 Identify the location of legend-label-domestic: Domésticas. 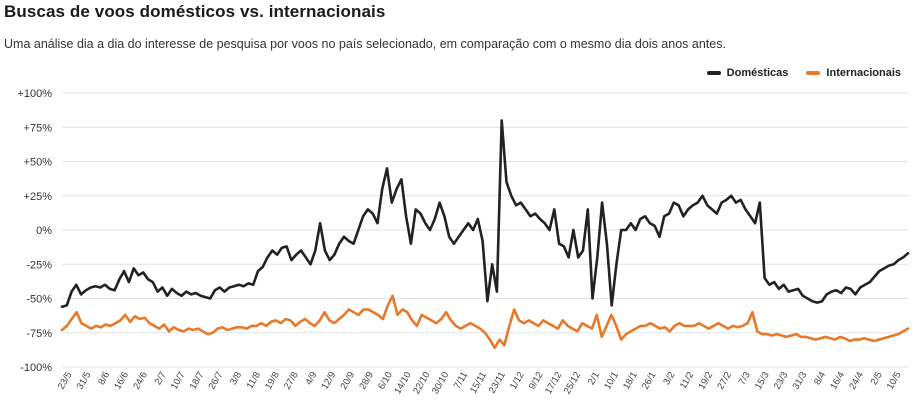
(757, 73).